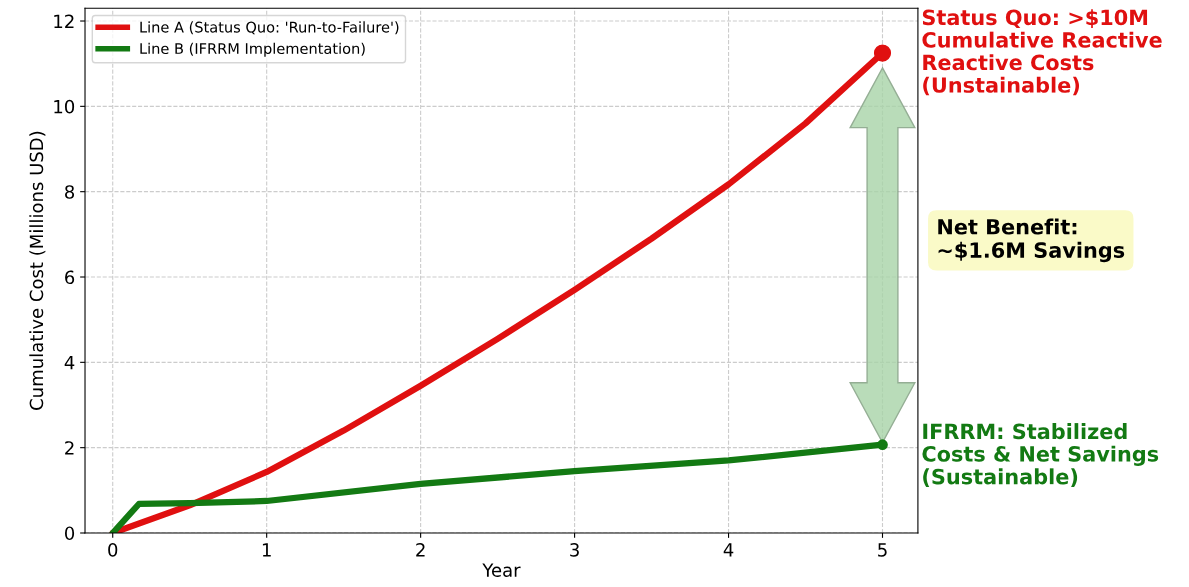  Describe the element at coordinates (266, 550) in the screenshot. I see `x-tick-label: 1` at that location.